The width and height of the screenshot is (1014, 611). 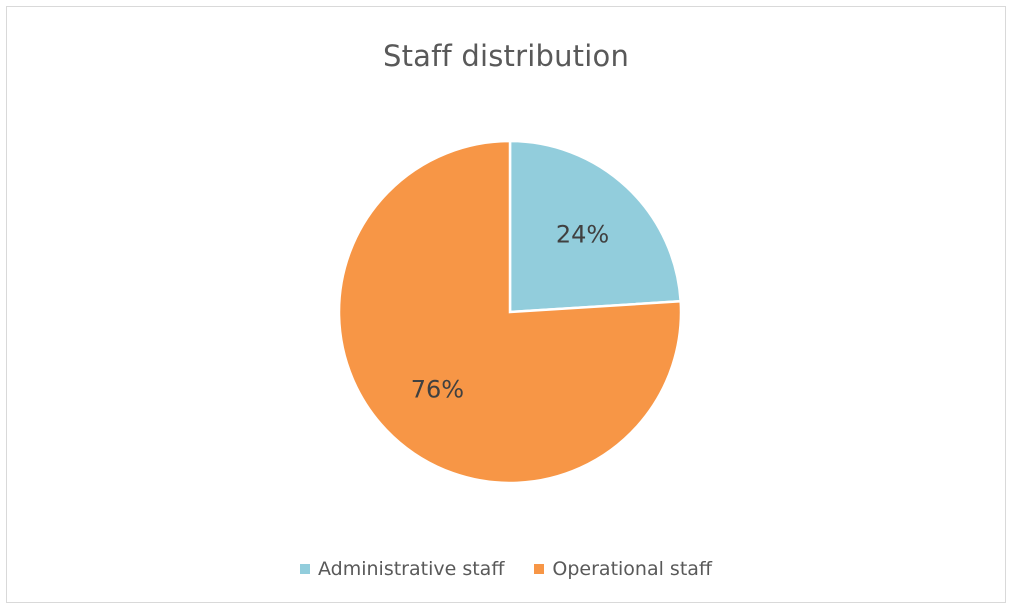 What do you see at coordinates (437, 389) in the screenshot?
I see `data-label-operational-staff: 76%` at bounding box center [437, 389].